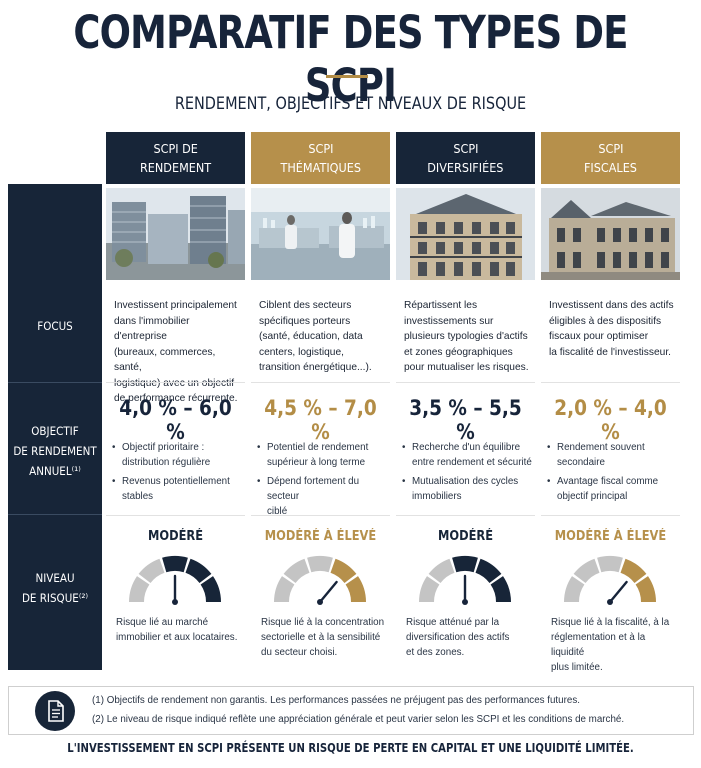 This screenshot has height=768, width=701. I want to click on bullet-line: Potentiel de rendement, so click(318, 447).